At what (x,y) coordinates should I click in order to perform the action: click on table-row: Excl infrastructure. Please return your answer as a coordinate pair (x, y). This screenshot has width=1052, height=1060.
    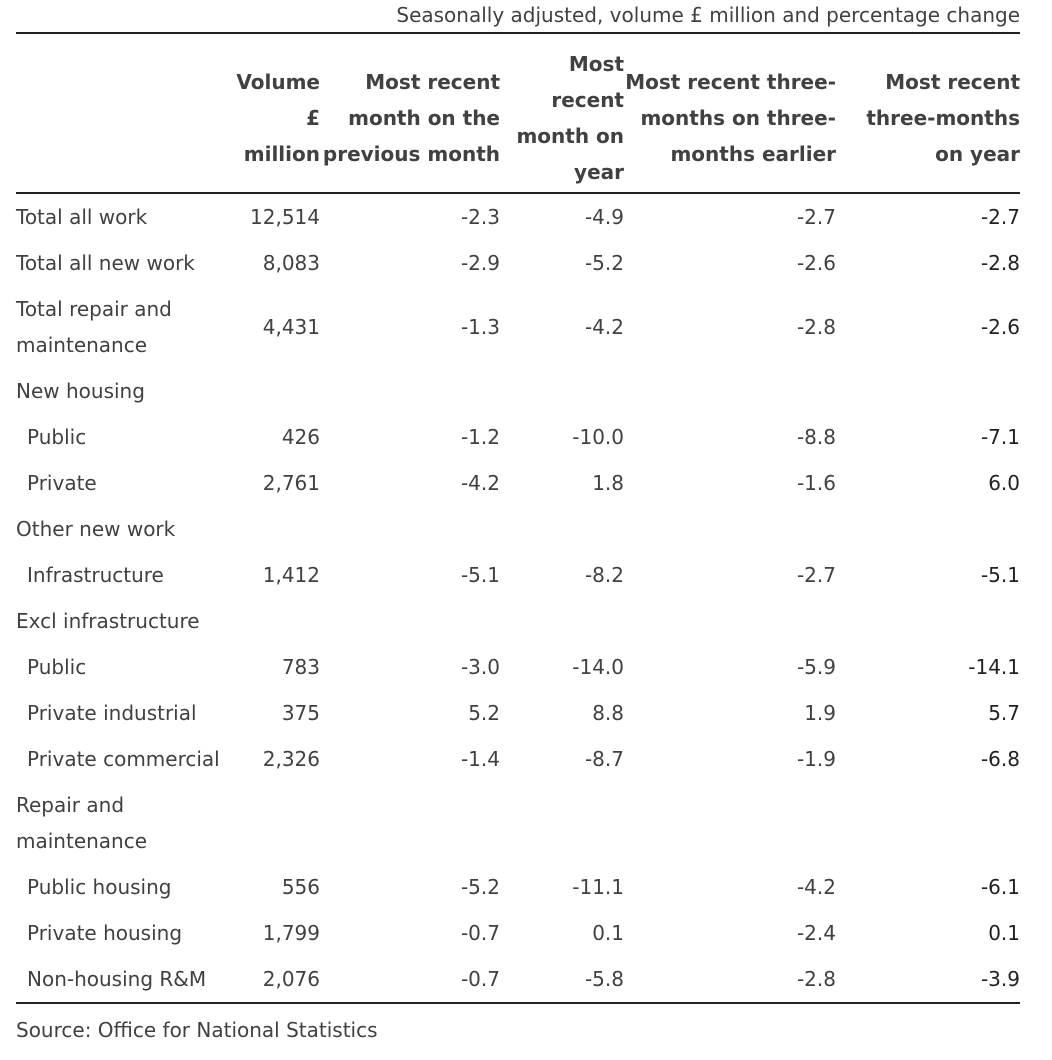
    Looking at the image, I should click on (518, 621).